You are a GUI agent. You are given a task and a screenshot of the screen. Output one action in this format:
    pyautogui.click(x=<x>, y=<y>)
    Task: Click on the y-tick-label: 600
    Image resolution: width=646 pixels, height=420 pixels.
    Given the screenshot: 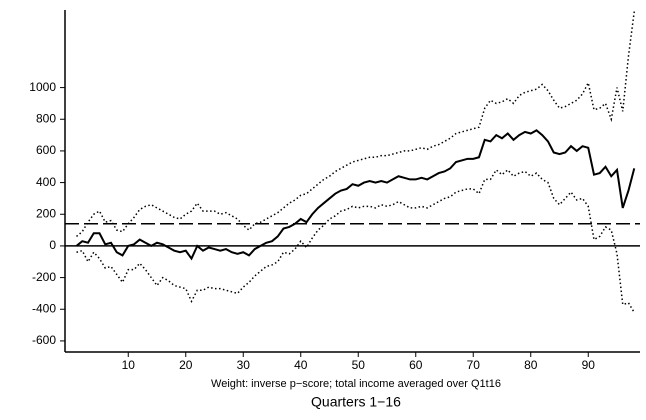 What is the action you would take?
    pyautogui.click(x=46, y=150)
    